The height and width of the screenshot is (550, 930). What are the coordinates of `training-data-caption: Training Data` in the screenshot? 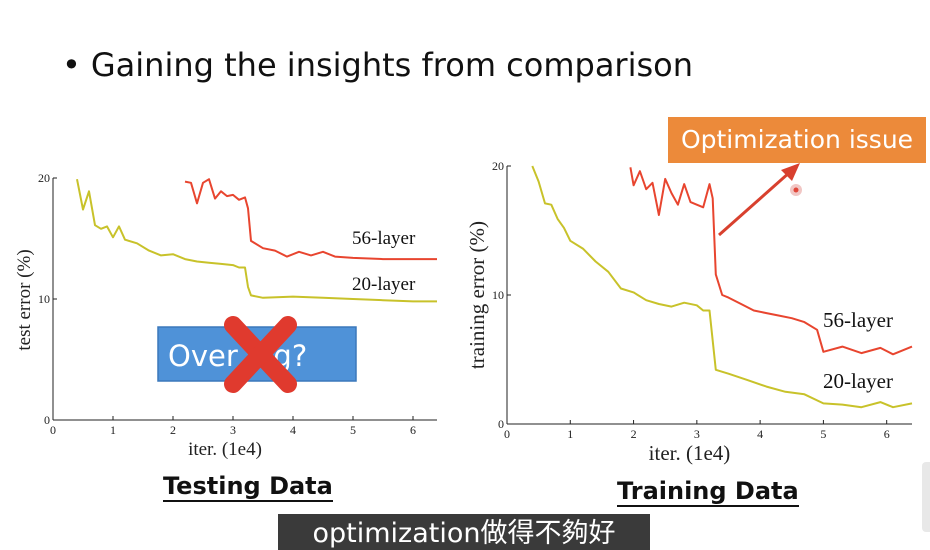 It's located at (708, 492).